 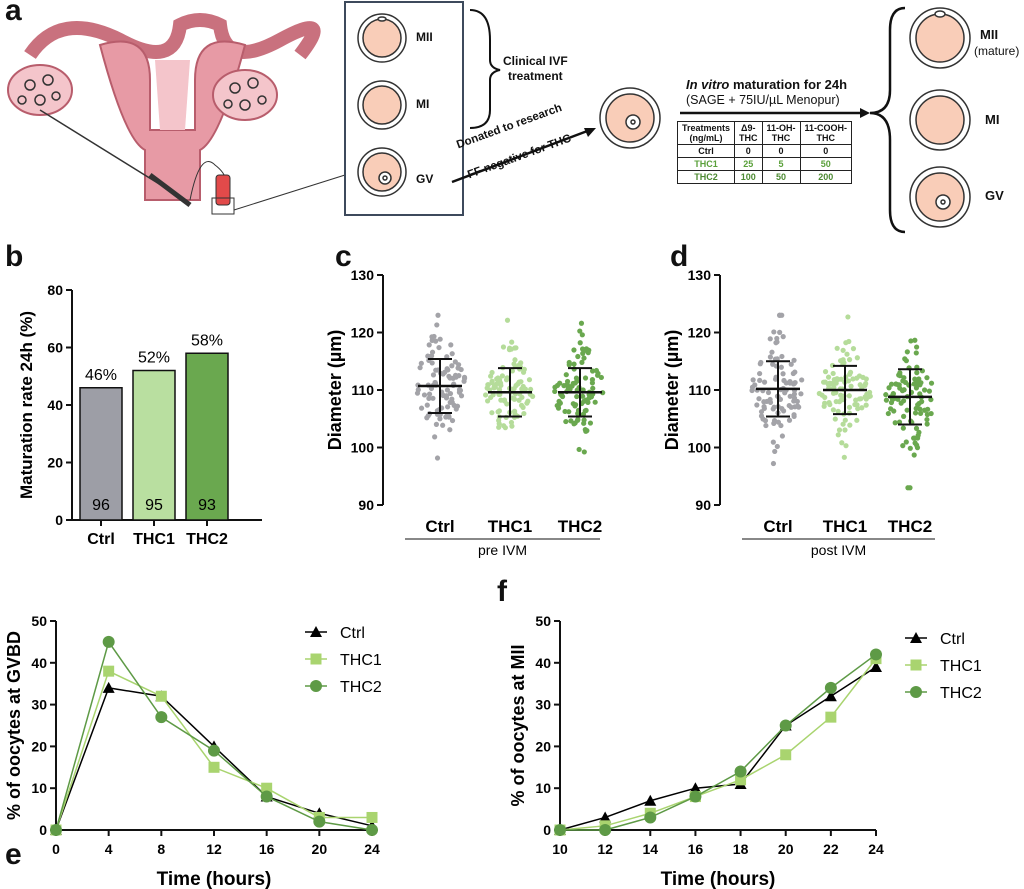 I want to click on x-tick-label: Ctrl, so click(x=777, y=526).